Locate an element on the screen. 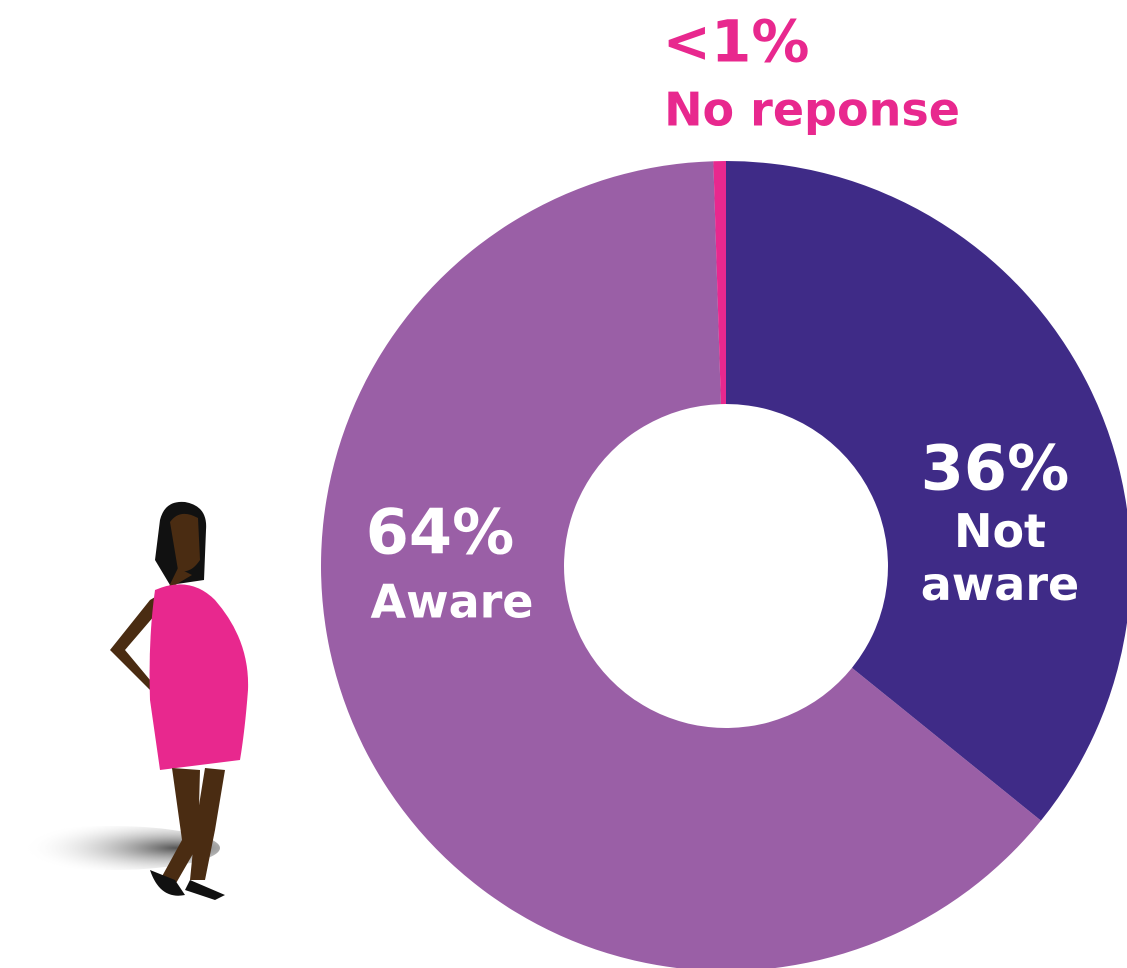 Image resolution: width=1127 pixels, height=968 pixels. value-label: 36% is located at coordinates (995, 468).